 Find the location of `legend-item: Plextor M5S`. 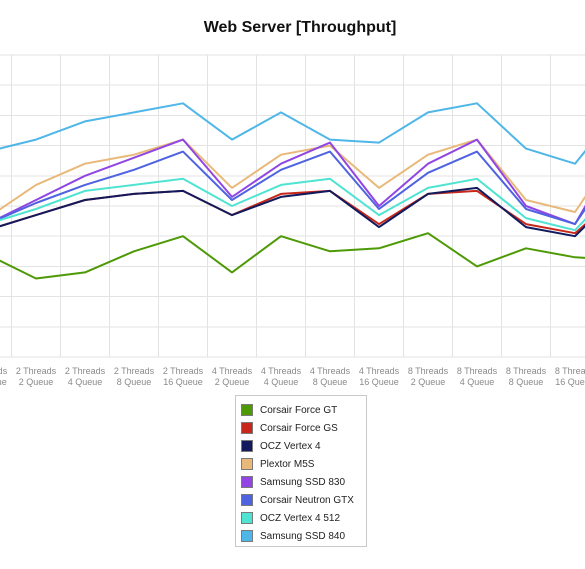

legend-item: Plextor M5S is located at coordinates (277, 464).